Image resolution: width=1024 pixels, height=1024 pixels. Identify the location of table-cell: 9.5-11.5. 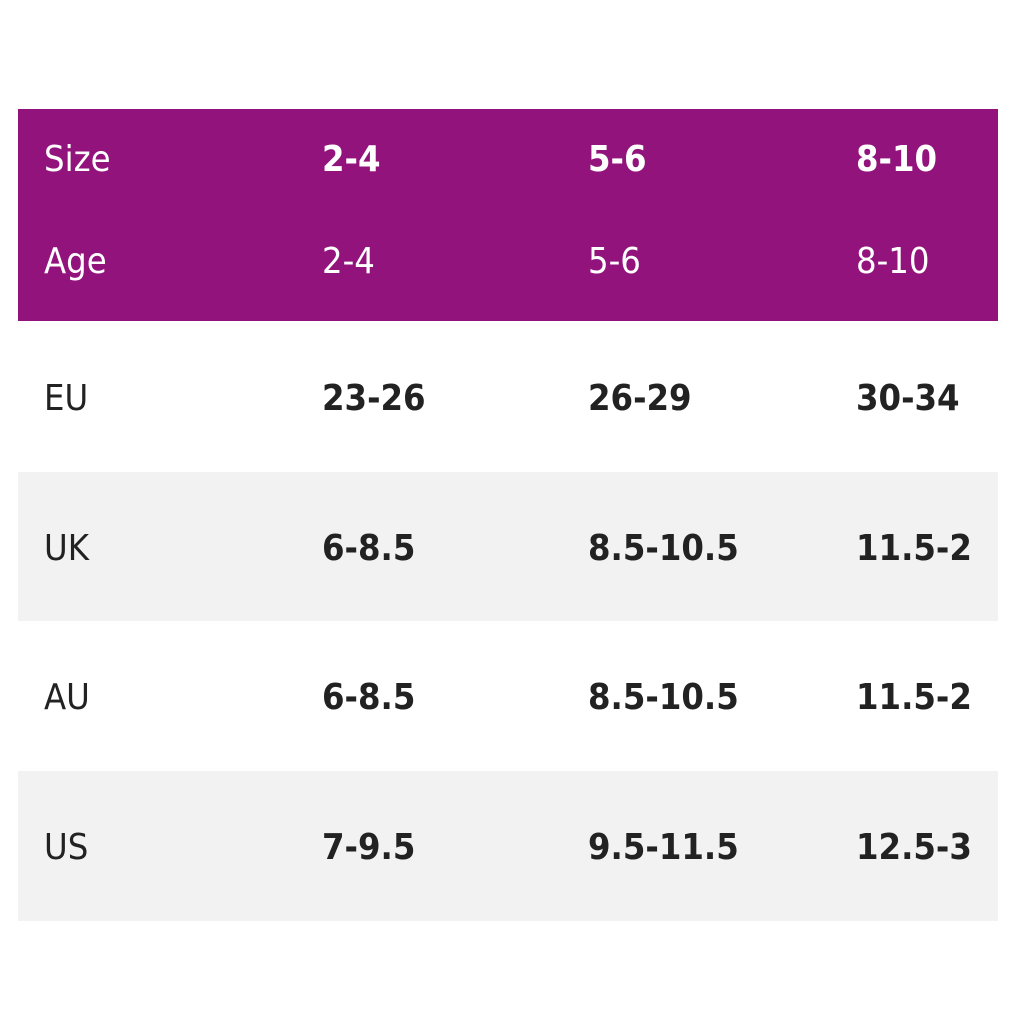
(663, 847).